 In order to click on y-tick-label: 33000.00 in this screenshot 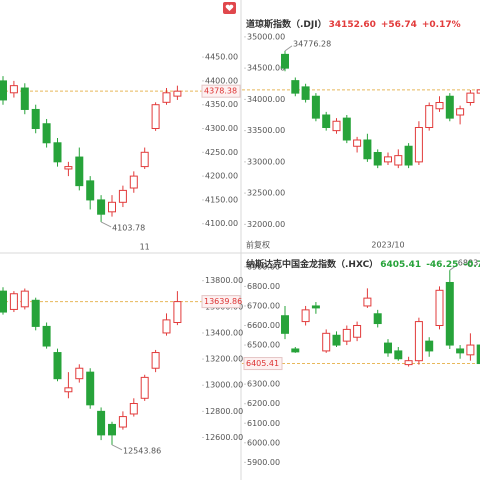, I will do `click(266, 161)`.